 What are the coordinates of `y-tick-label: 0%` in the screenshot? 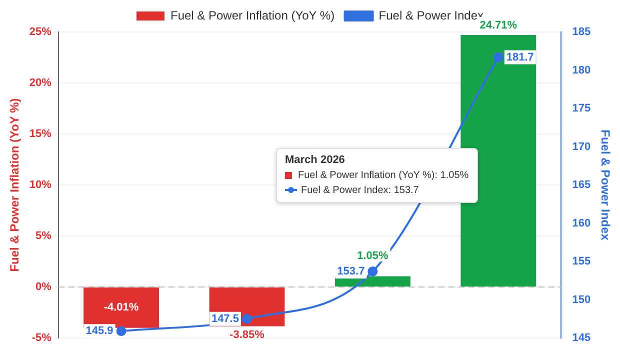 It's located at (44, 287).